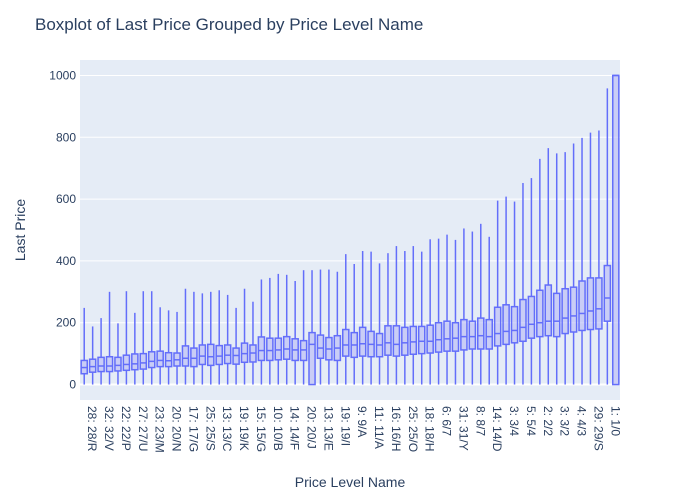 This screenshot has width=700, height=500. What do you see at coordinates (62, 229) in the screenshot?
I see `y-tick-labels: 0 200 400 600 800 1000` at bounding box center [62, 229].